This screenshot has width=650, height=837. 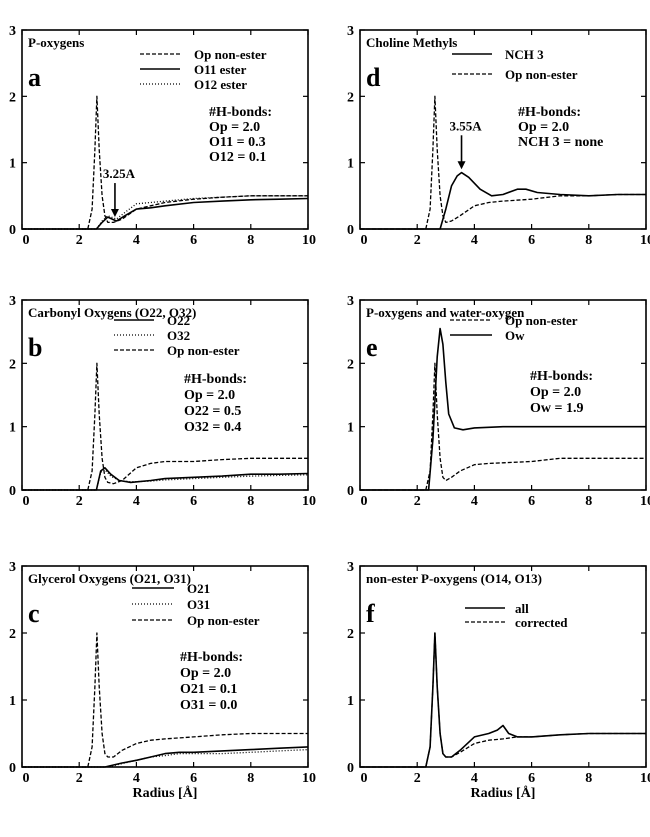 I want to click on legend-label: O12 ester, so click(x=220, y=84).